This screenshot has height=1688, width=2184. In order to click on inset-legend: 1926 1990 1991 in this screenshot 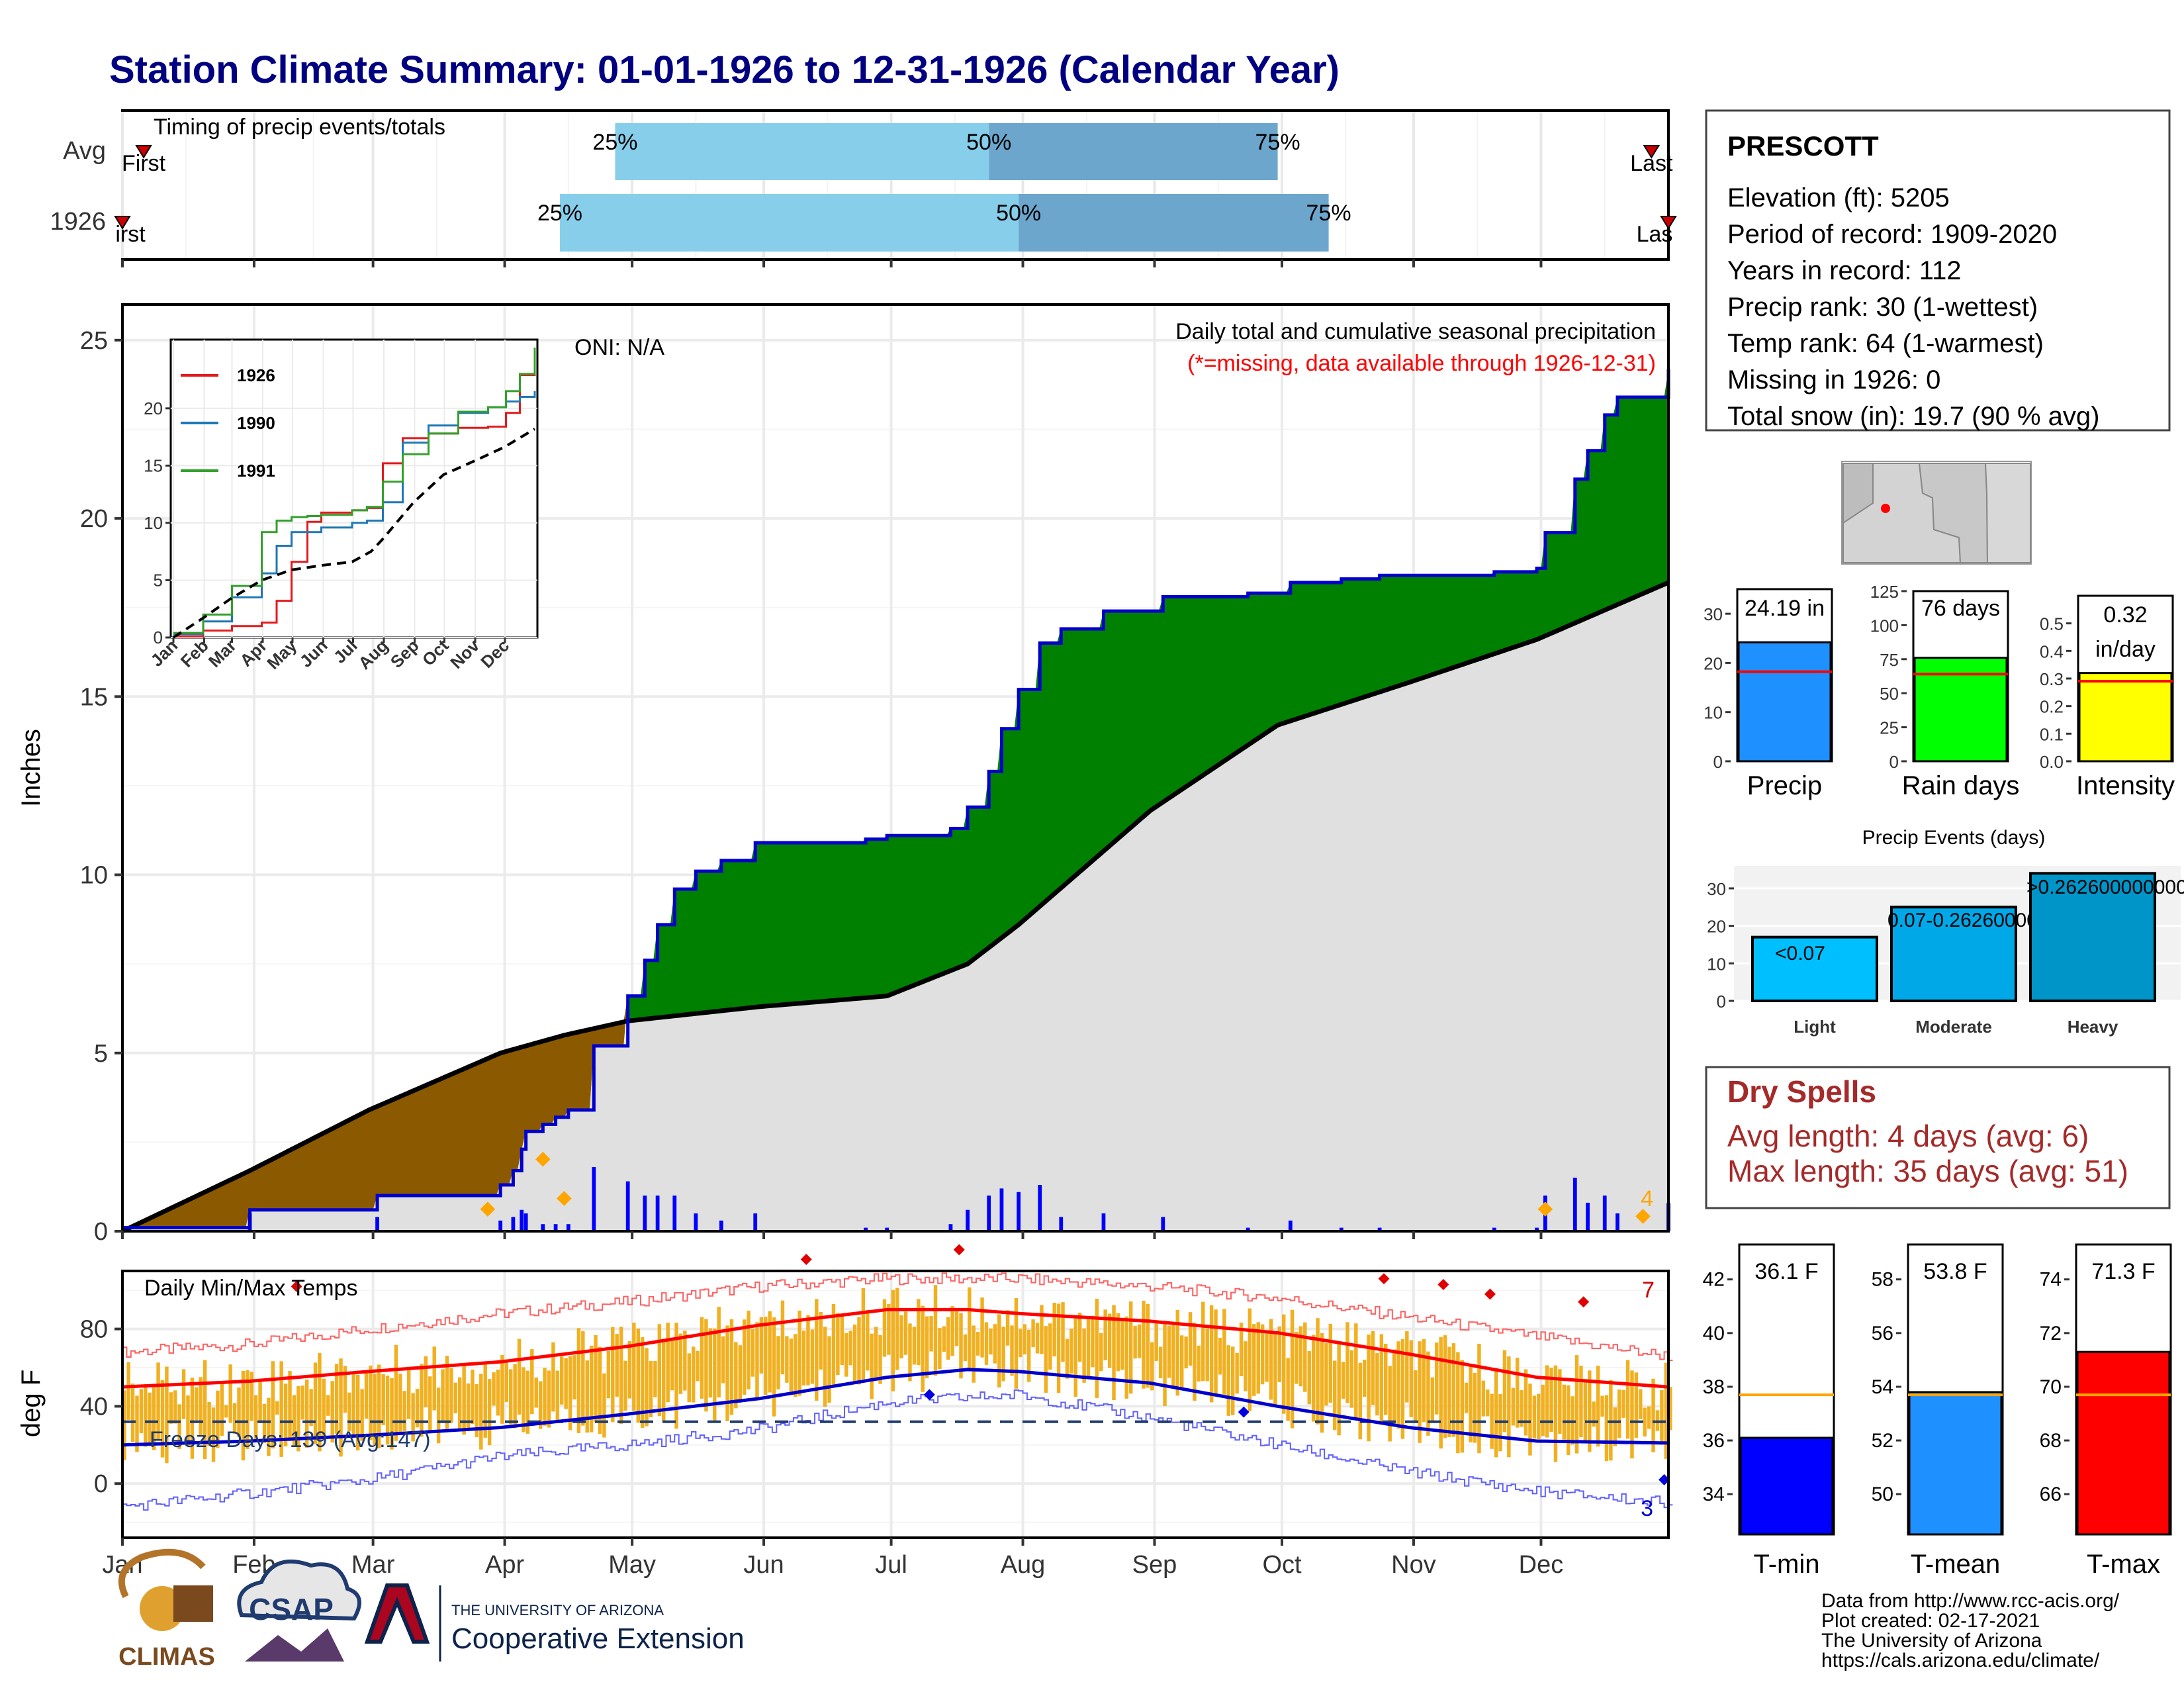, I will do `click(228, 423)`.